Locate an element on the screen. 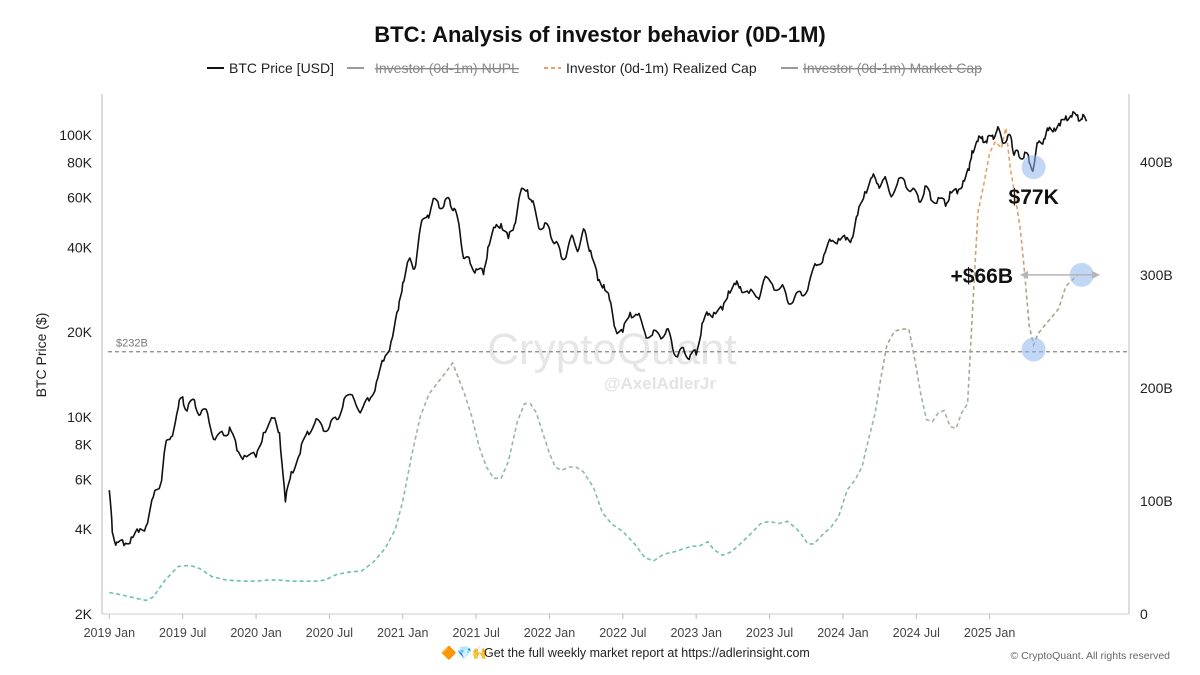 The image size is (1200, 675). watermark: CryptoQuant @AxelAdlerJr is located at coordinates (611, 359).